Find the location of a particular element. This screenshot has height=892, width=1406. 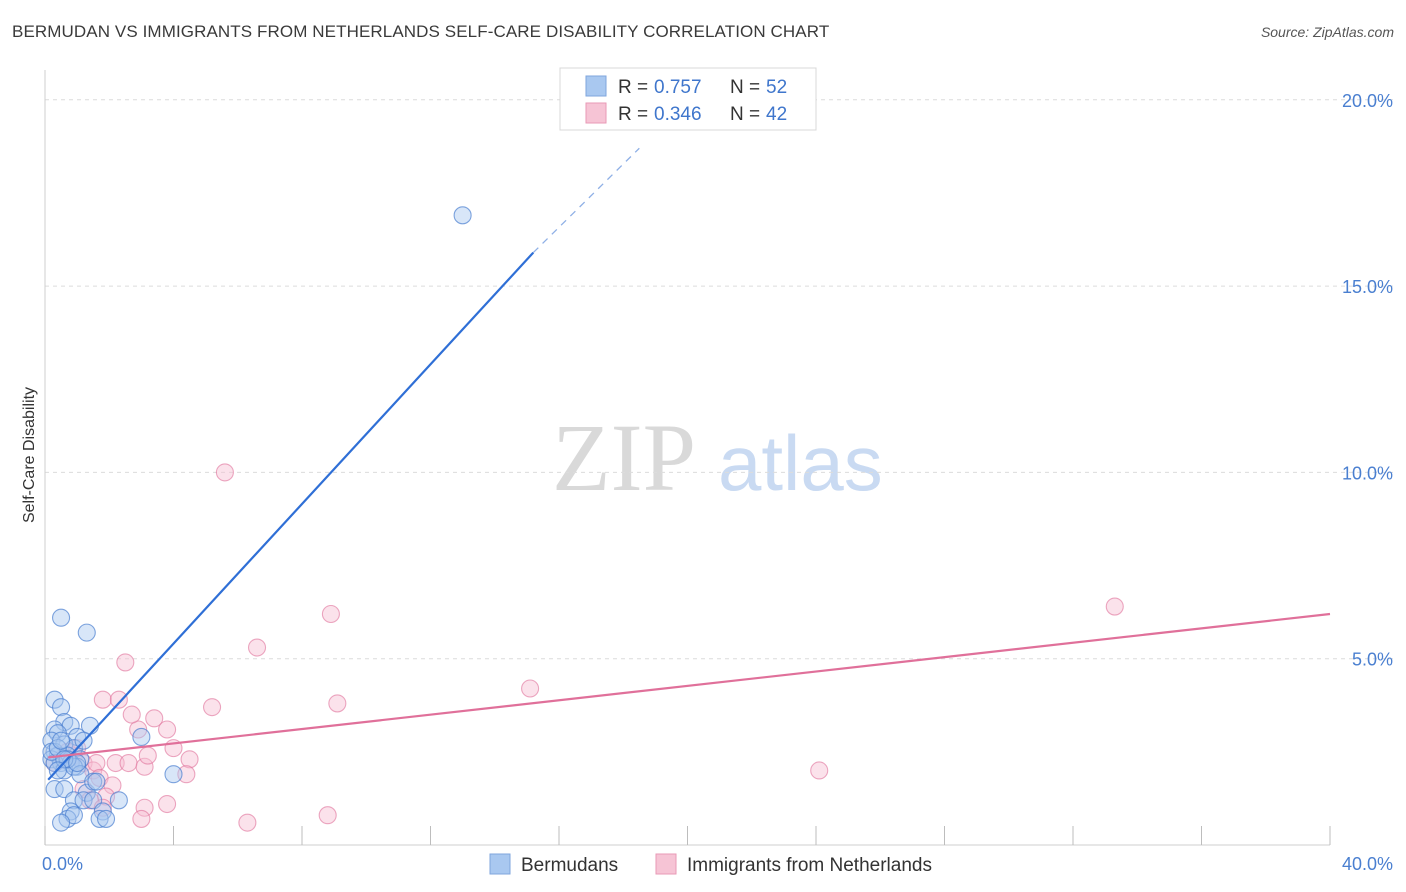

watermark: ZIP atlas is located at coordinates (717, 457).